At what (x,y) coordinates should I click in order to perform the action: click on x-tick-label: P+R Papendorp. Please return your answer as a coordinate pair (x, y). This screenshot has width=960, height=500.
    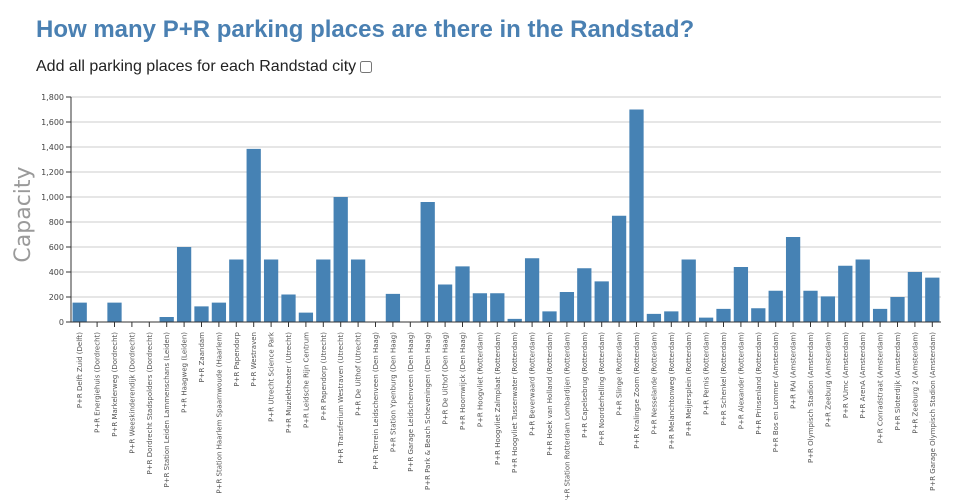
    Looking at the image, I should click on (237, 358).